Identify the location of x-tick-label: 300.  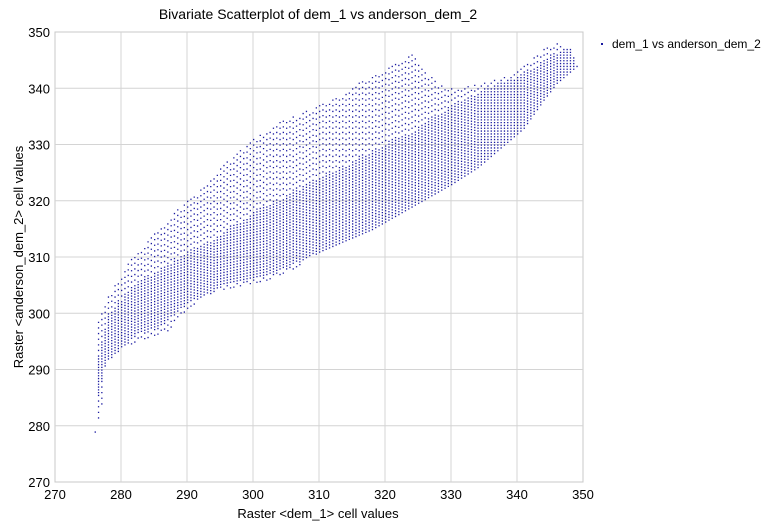
(253, 494).